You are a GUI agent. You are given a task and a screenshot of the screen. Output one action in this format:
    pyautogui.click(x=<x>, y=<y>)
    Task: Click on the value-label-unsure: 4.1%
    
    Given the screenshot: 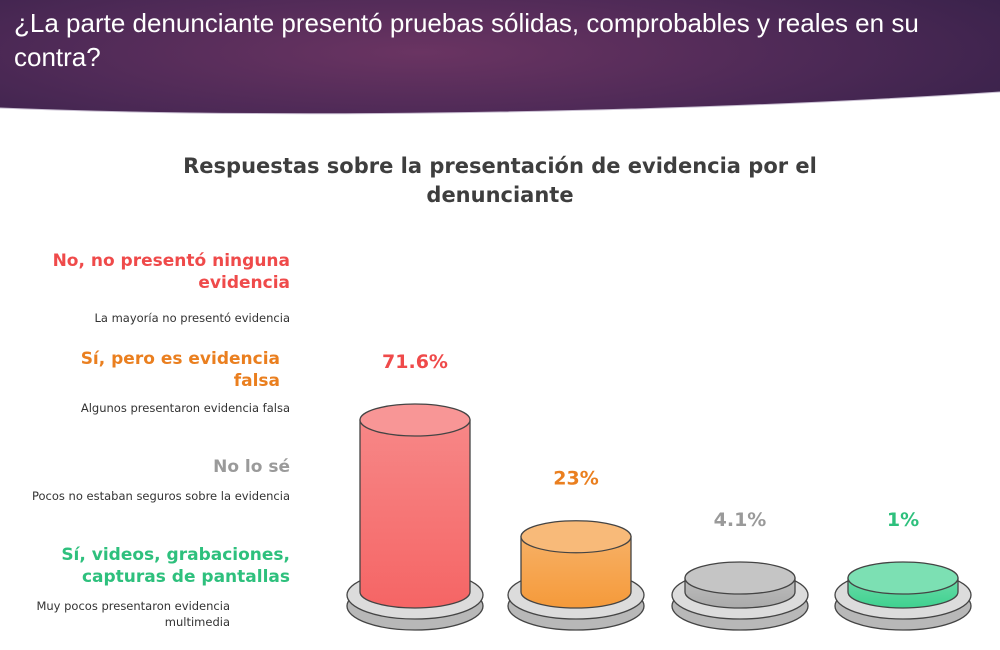 What is the action you would take?
    pyautogui.click(x=740, y=520)
    